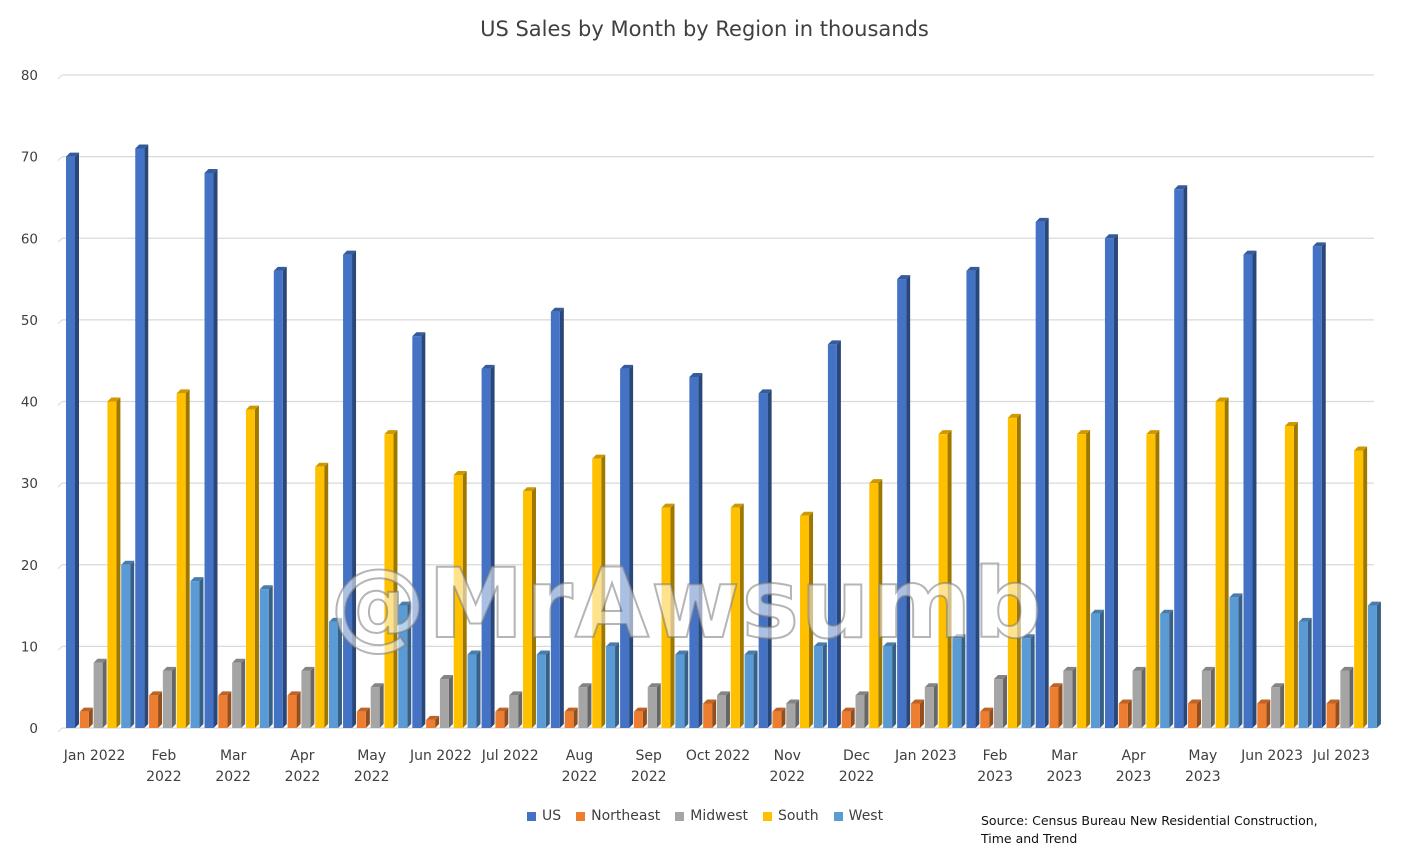  Describe the element at coordinates (1341, 756) in the screenshot. I see `x-tick-label: Jul 2023` at that location.